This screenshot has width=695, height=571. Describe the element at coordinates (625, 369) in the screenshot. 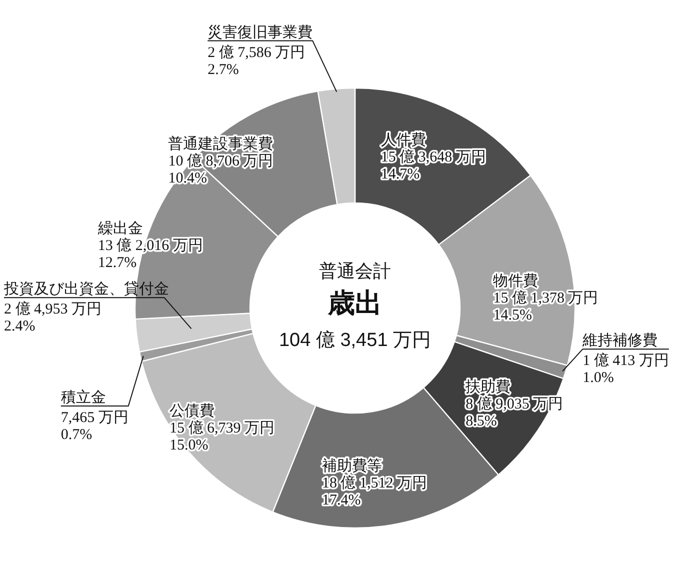

I see `data-label: 1 億 413 万円 1.0%` at that location.